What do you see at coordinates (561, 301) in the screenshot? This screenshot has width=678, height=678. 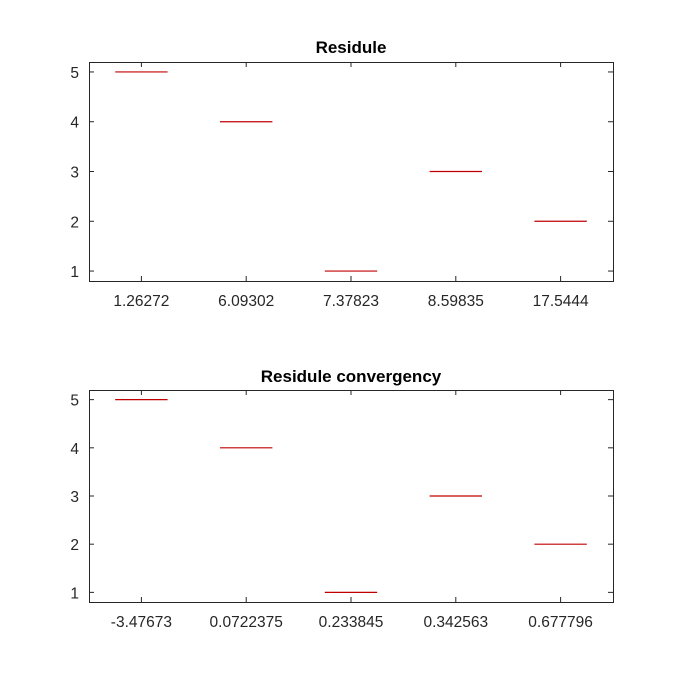 I see `x-tick-label: 17.5444` at bounding box center [561, 301].